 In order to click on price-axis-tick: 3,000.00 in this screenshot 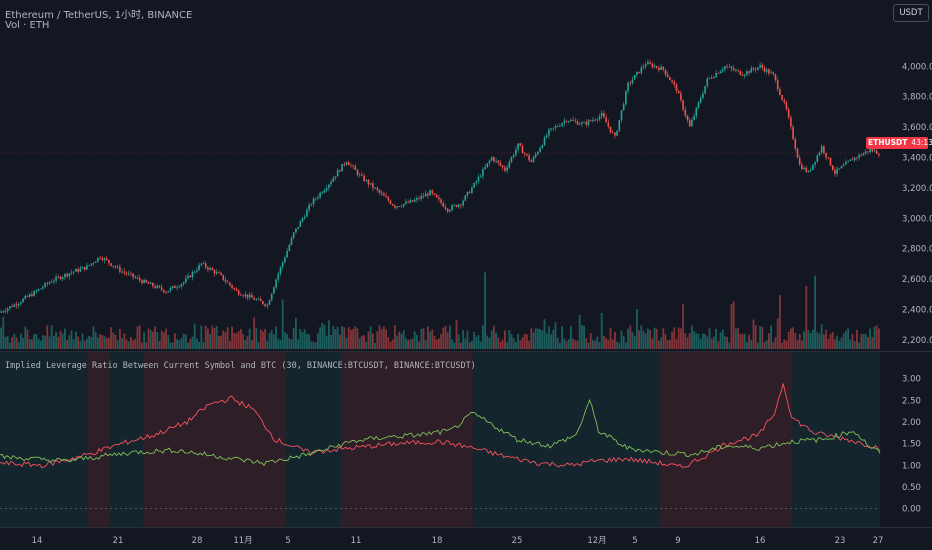, I will do `click(917, 219)`.